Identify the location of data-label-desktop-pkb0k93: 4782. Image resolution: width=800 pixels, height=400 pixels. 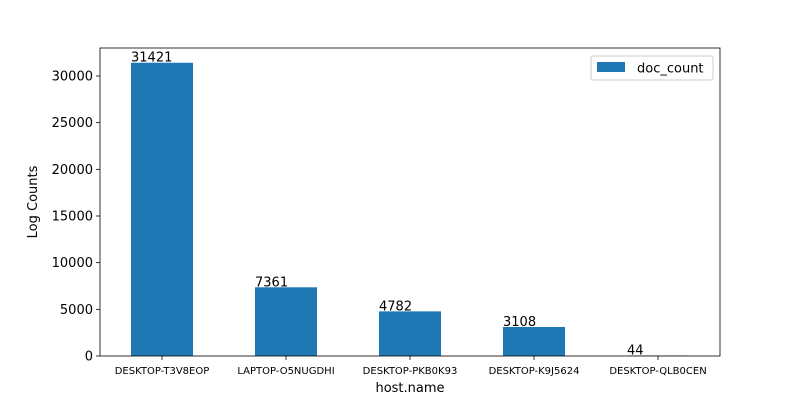
(395, 306).